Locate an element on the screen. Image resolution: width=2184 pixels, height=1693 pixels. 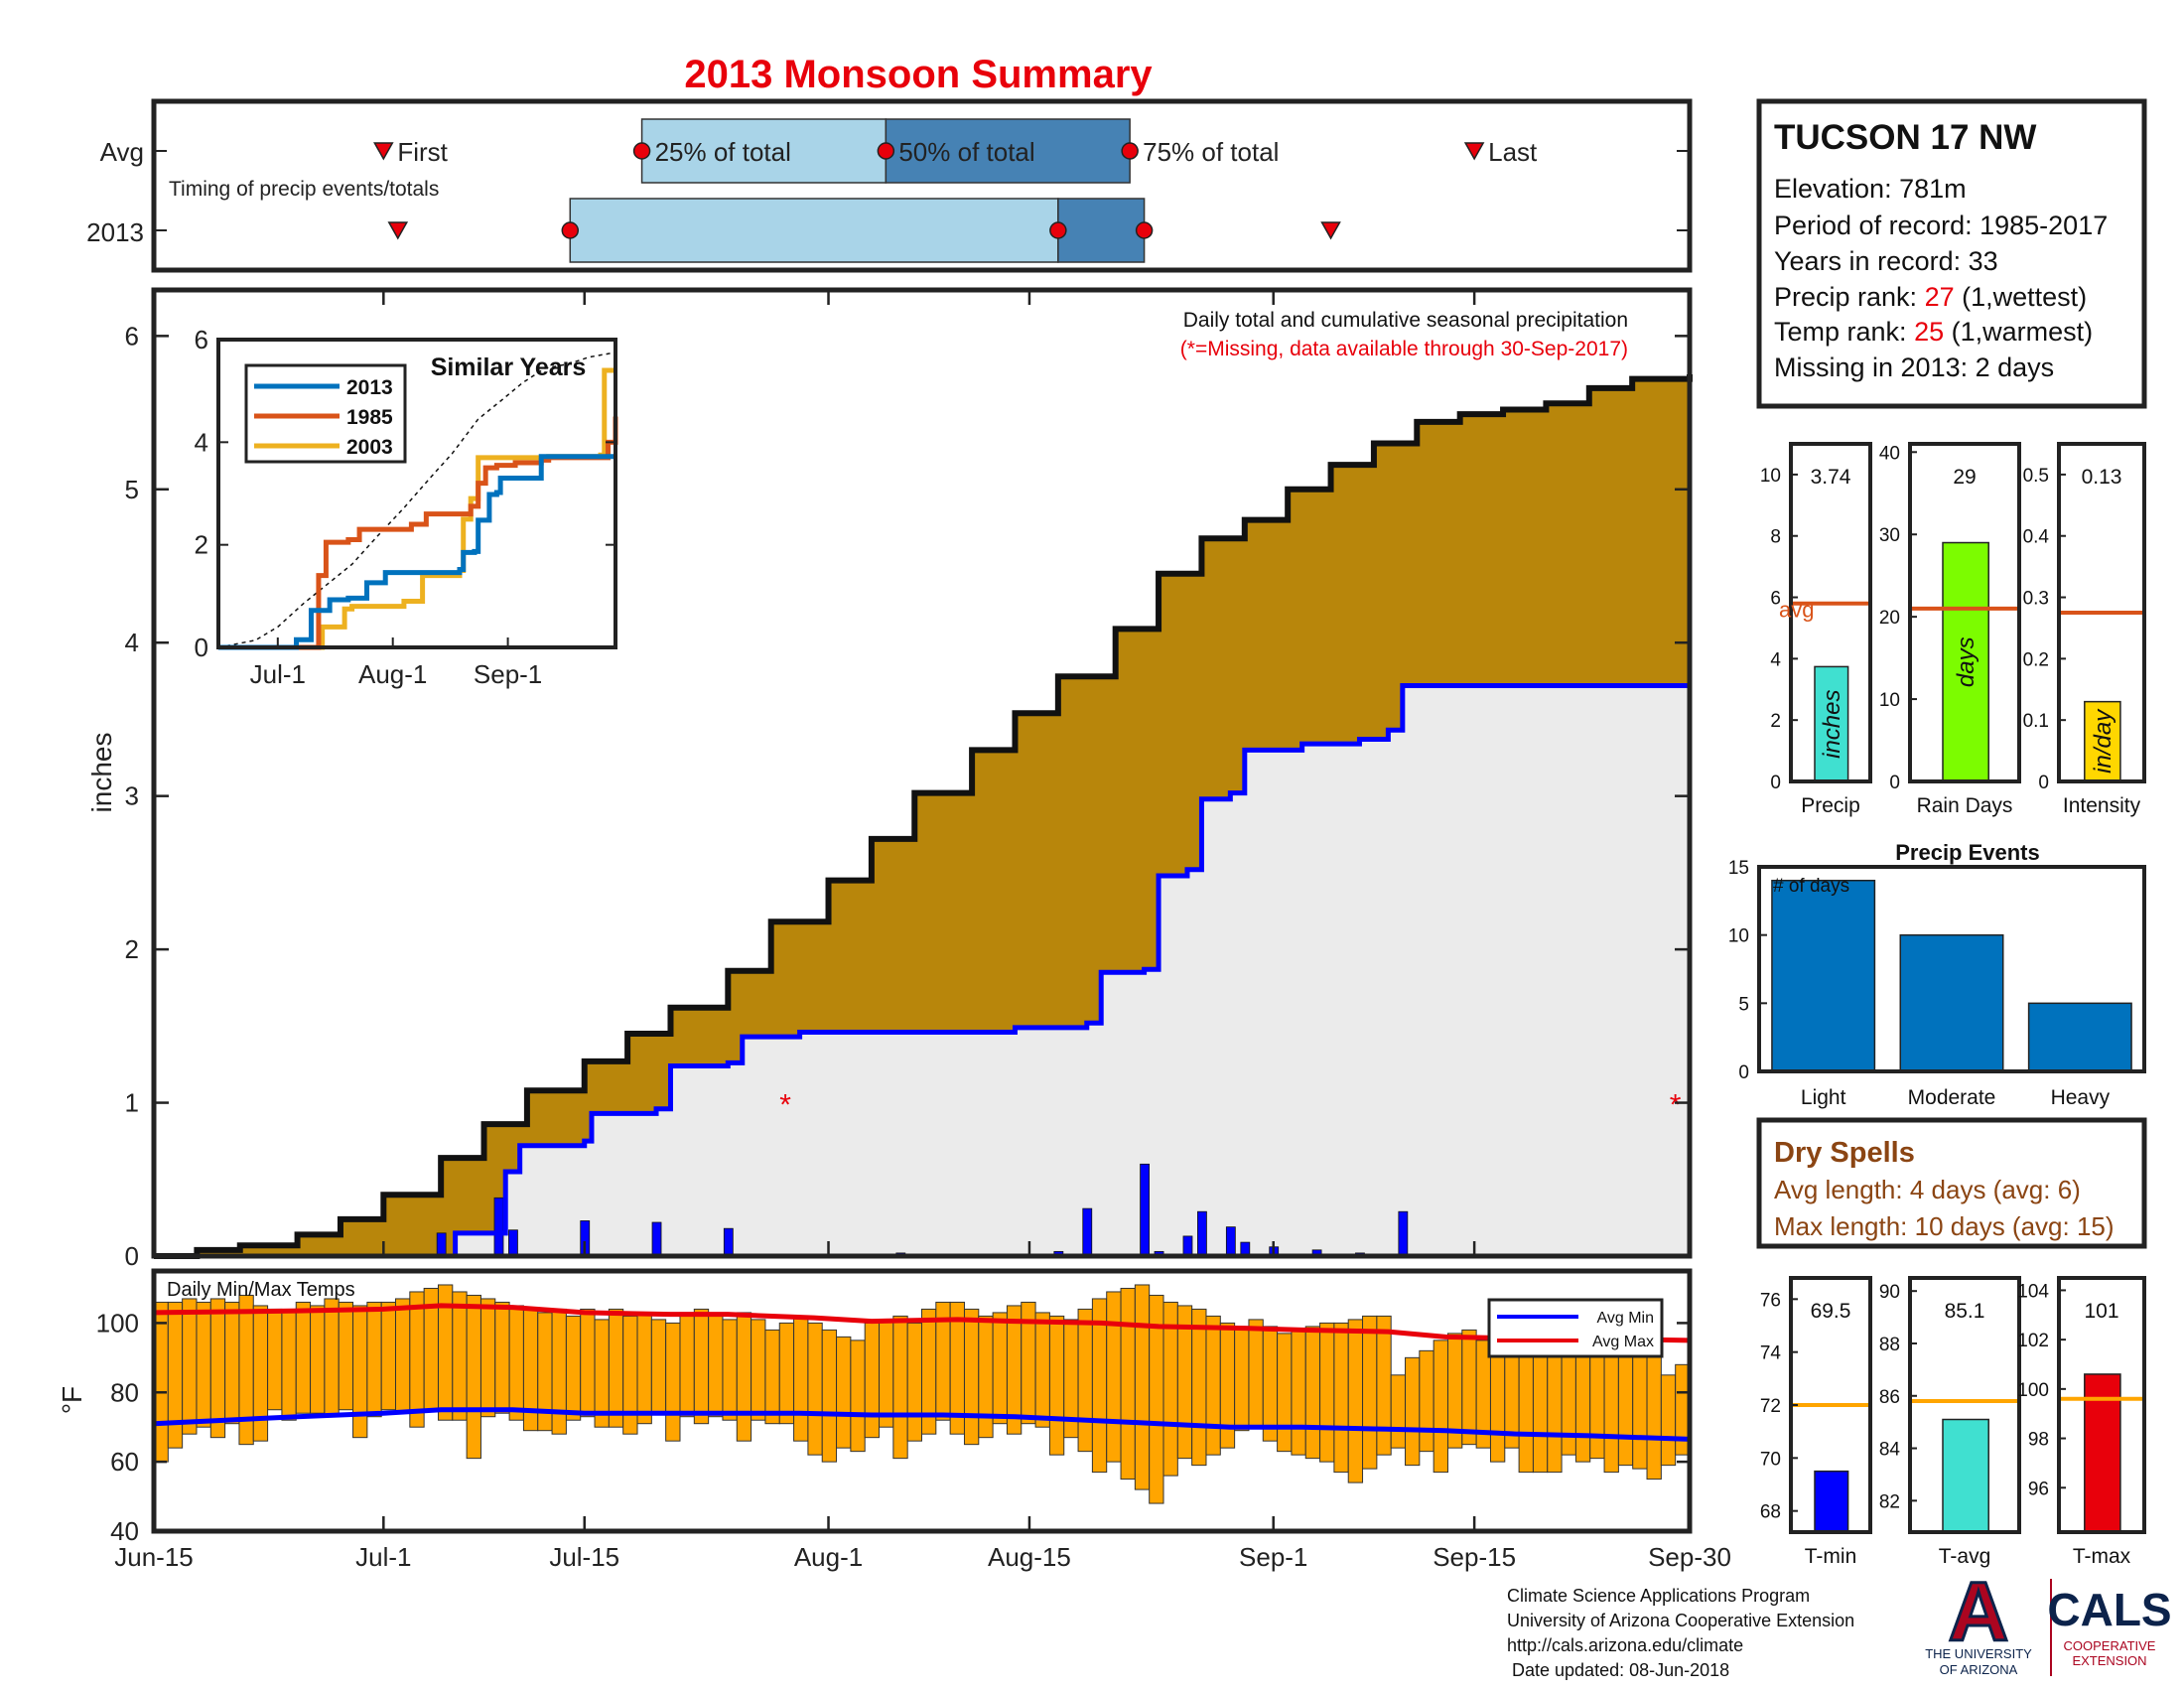
timing-triangle-first_day-avg is located at coordinates (383, 151).